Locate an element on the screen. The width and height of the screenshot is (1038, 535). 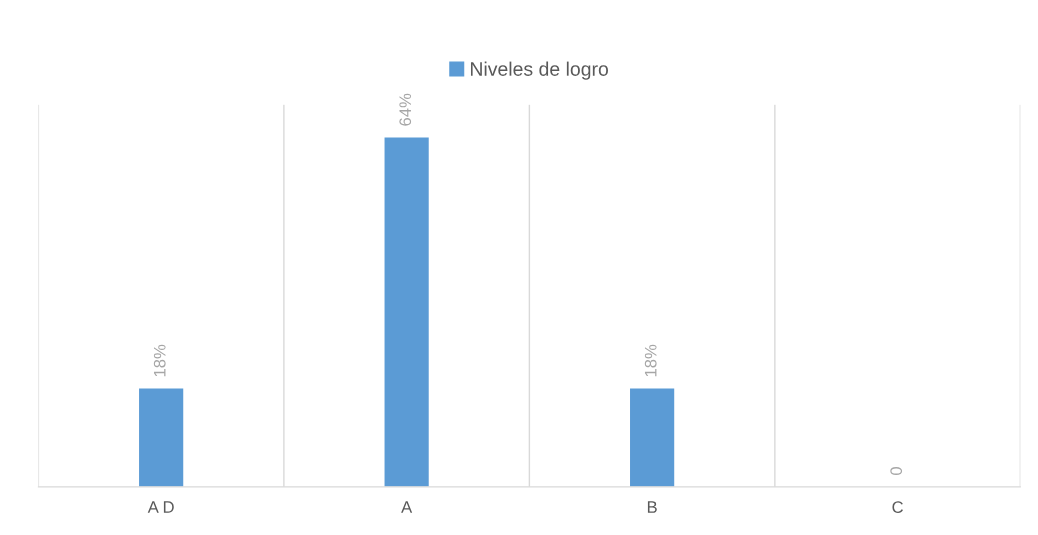
x-tick-label: B is located at coordinates (652, 507).